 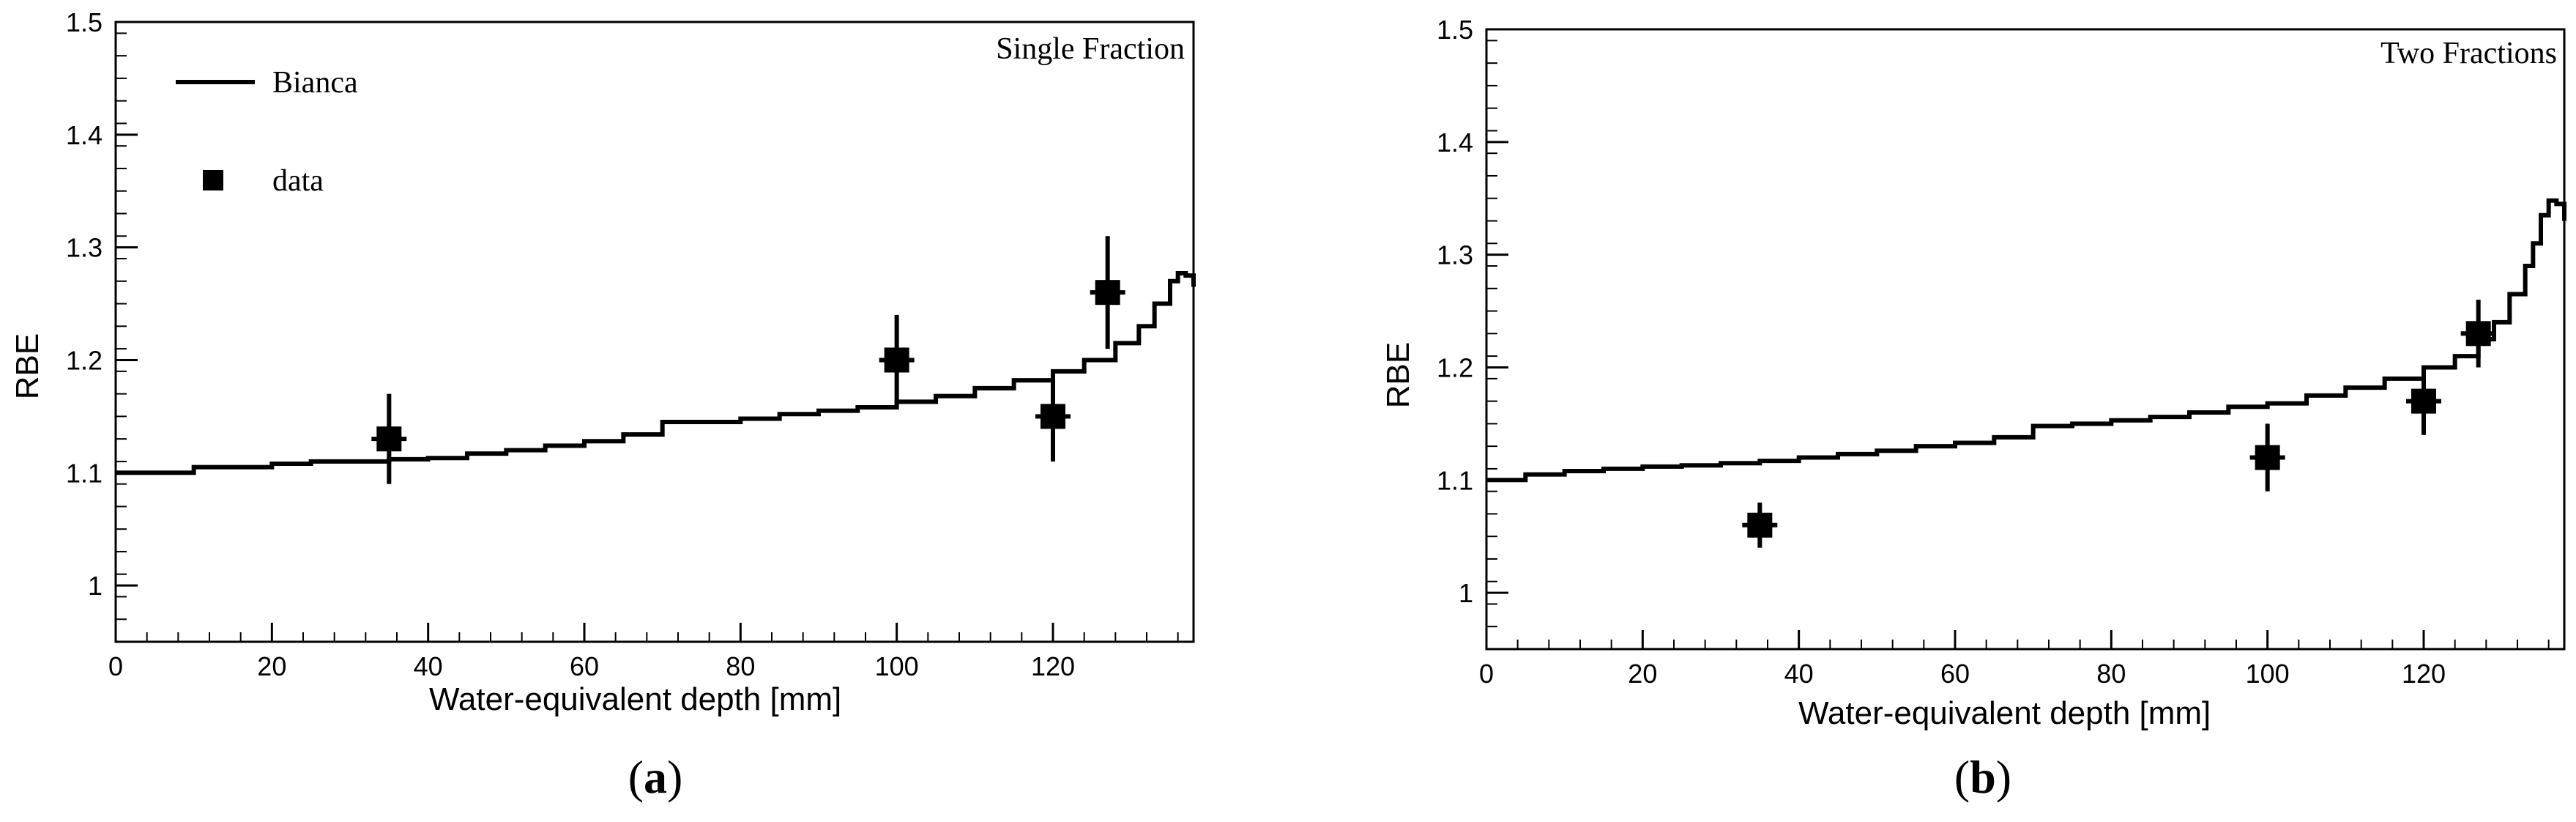 I want to click on legend-line-label: Bianca, so click(x=315, y=83).